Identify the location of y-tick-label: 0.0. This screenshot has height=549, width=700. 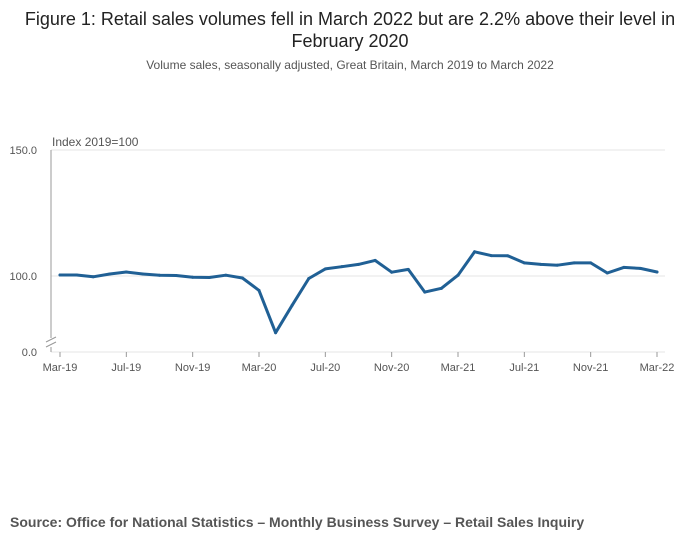
(29, 353).